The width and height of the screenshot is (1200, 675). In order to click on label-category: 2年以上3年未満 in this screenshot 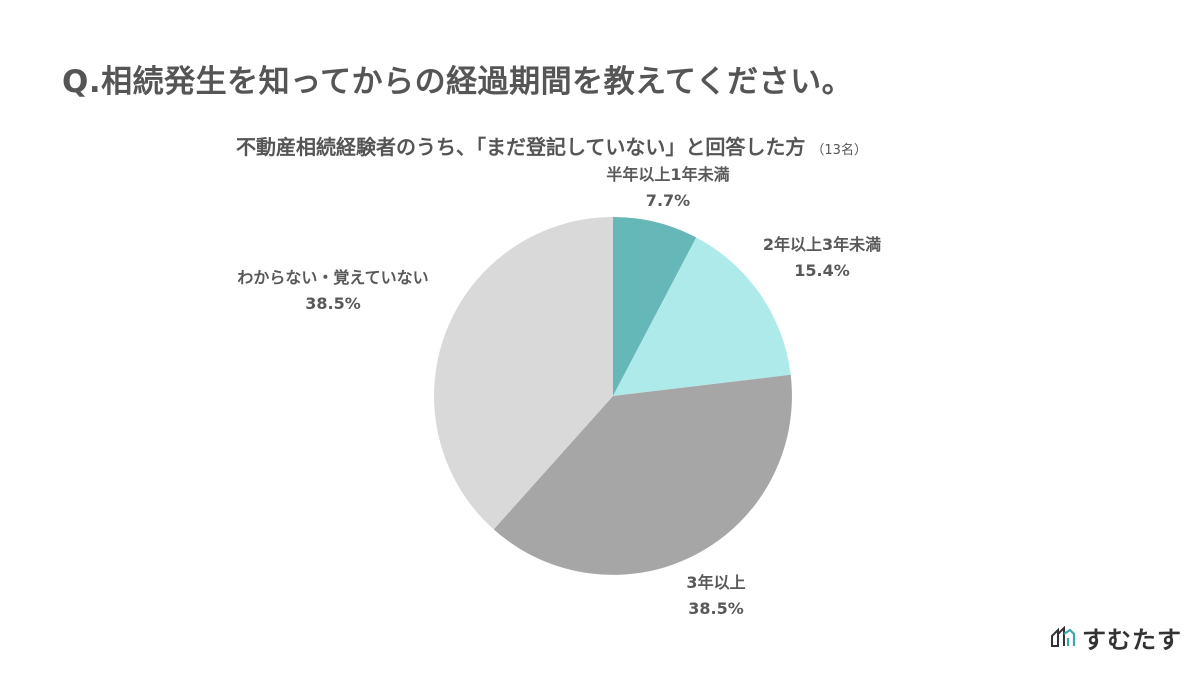, I will do `click(822, 244)`.